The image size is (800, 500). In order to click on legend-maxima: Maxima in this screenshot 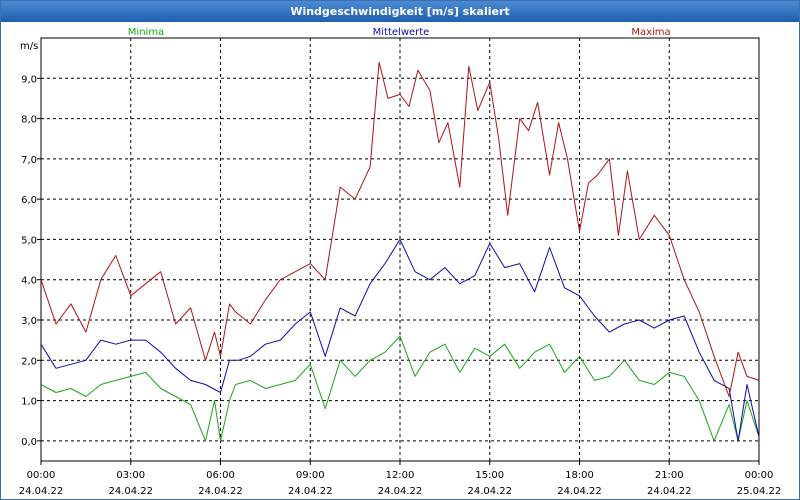, I will do `click(650, 32)`.